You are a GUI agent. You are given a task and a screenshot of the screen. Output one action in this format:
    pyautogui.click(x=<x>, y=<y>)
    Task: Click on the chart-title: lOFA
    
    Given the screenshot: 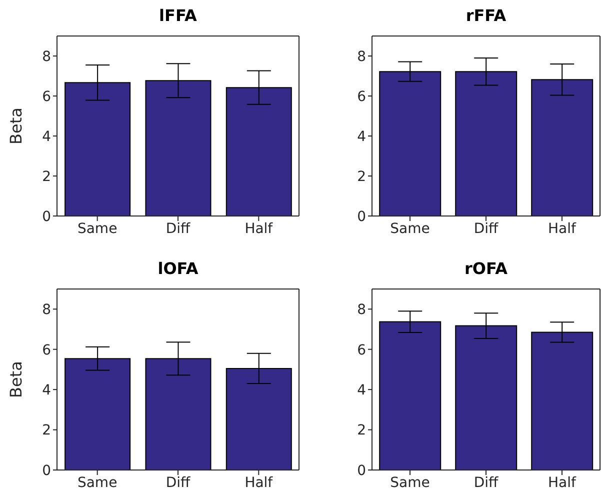 What is the action you would take?
    pyautogui.click(x=178, y=268)
    